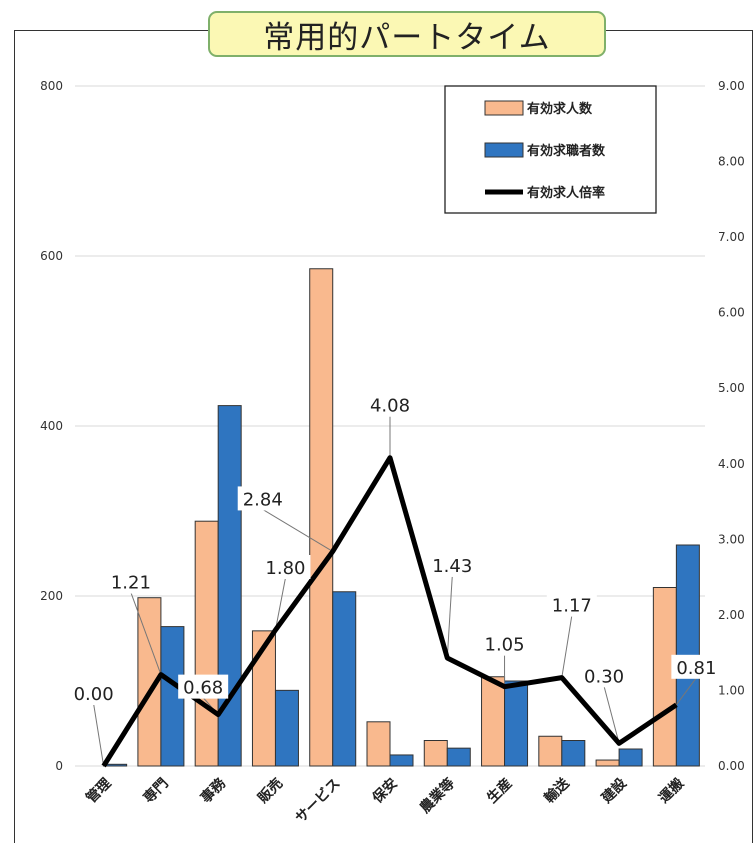 Image resolution: width=754 pixels, height=843 pixels. Describe the element at coordinates (384, 791) in the screenshot. I see `category-label: 保安` at that location.